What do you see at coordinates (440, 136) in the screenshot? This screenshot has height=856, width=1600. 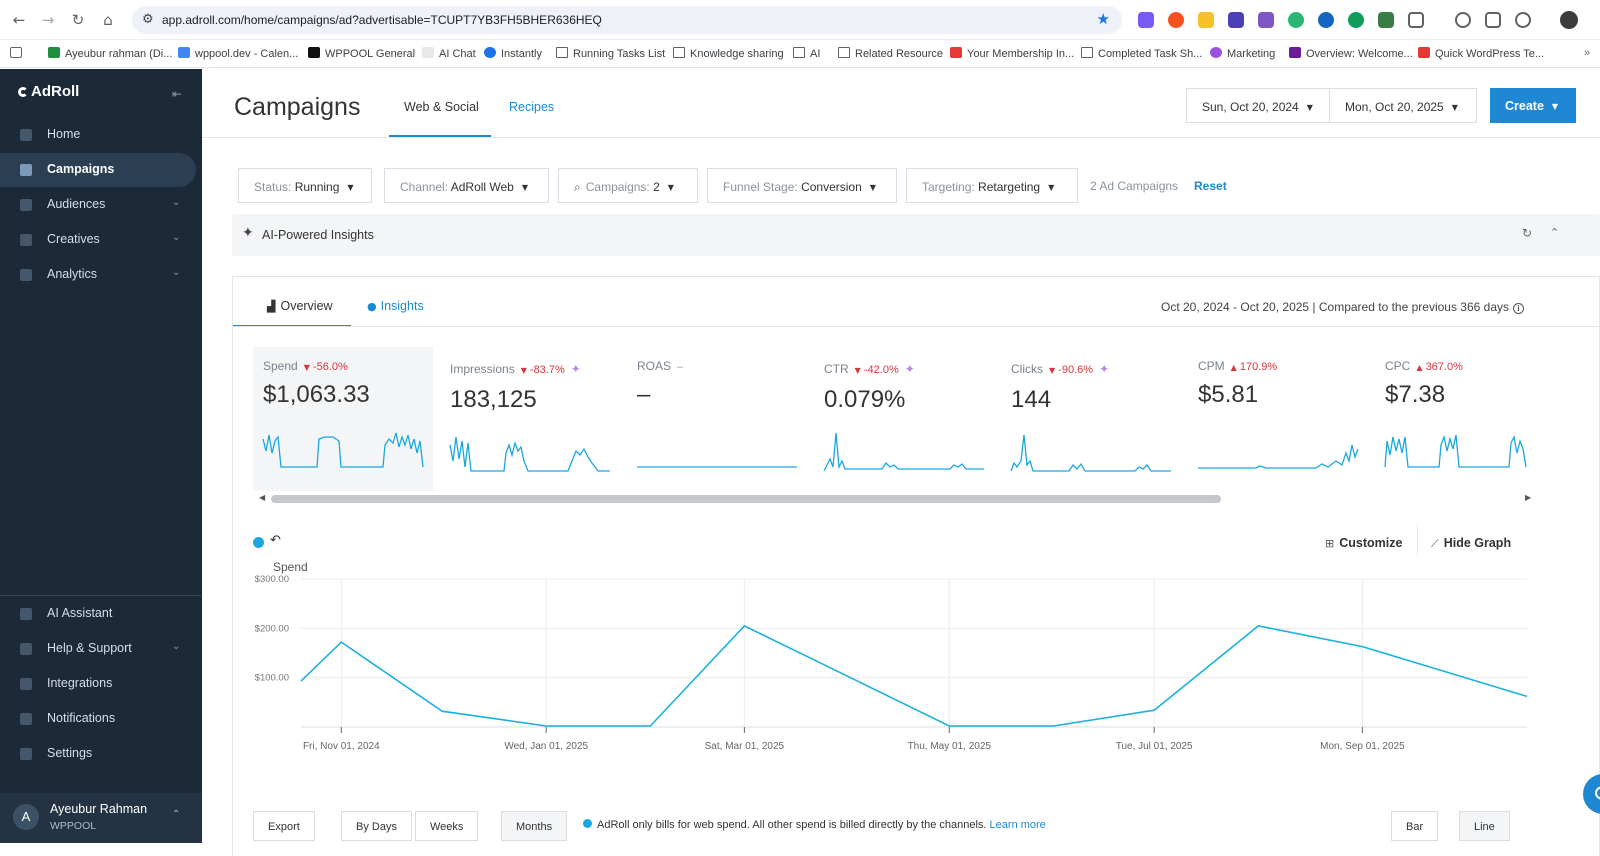 I see `active-tab-indicator` at bounding box center [440, 136].